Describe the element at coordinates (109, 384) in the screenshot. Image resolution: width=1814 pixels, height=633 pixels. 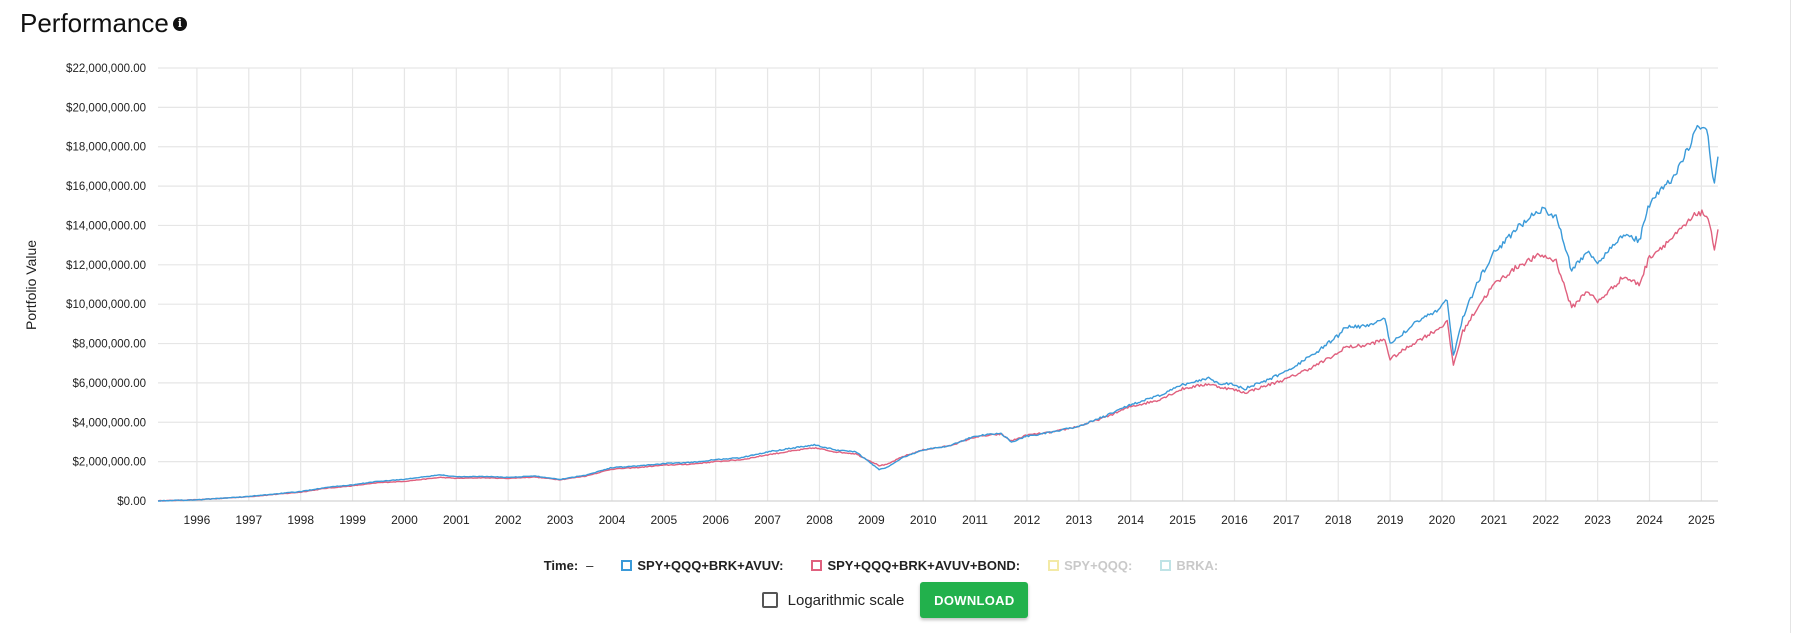
I see `y-tick-label: $6,000,000.00` at that location.